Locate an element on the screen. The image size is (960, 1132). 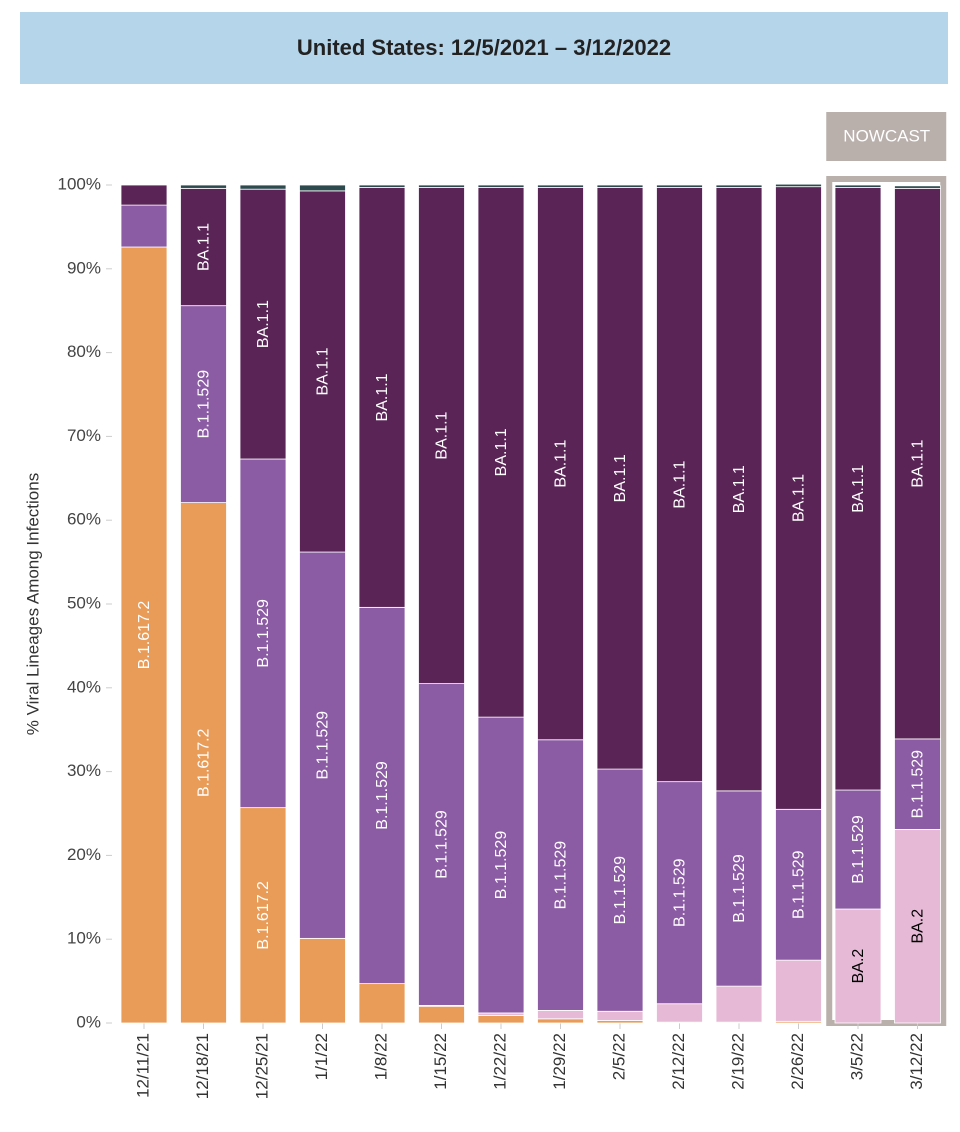
y-tick-label: 70% is located at coordinates (84, 435).